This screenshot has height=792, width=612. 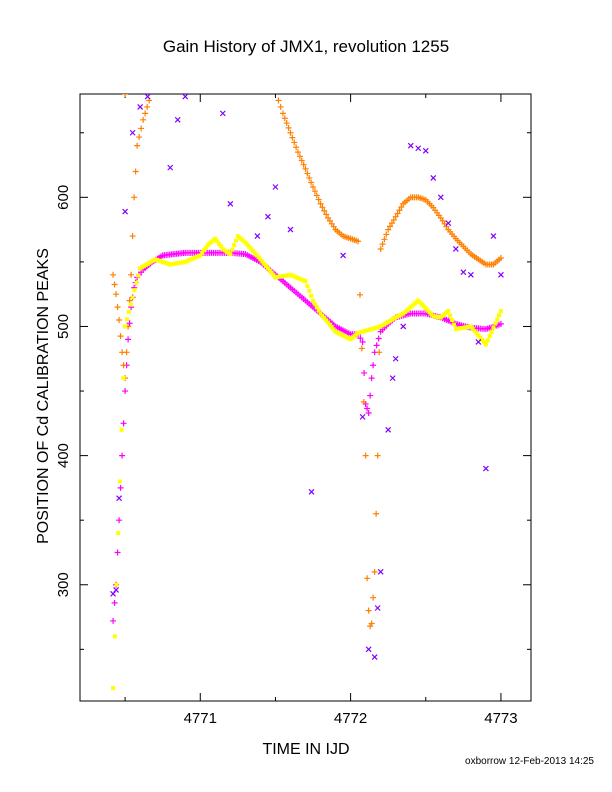 I want to click on footer-credit: oxborrow 12-Feb-2013 14:25, so click(x=529, y=761).